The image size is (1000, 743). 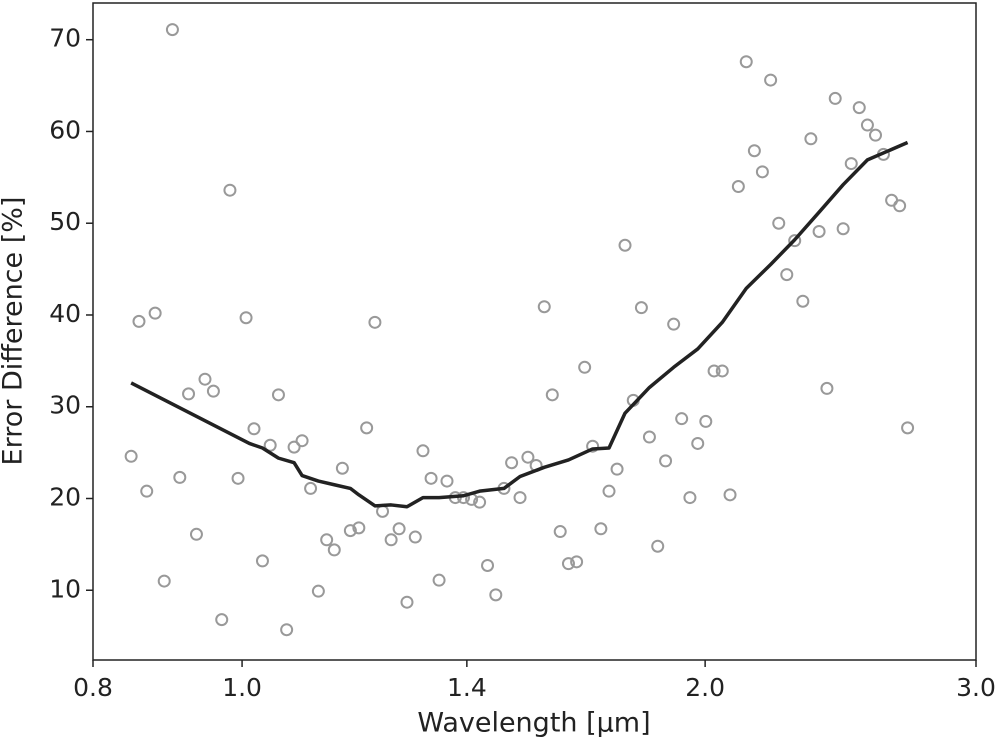 I want to click on y-axis-label: Error Difference [%], so click(x=14, y=331).